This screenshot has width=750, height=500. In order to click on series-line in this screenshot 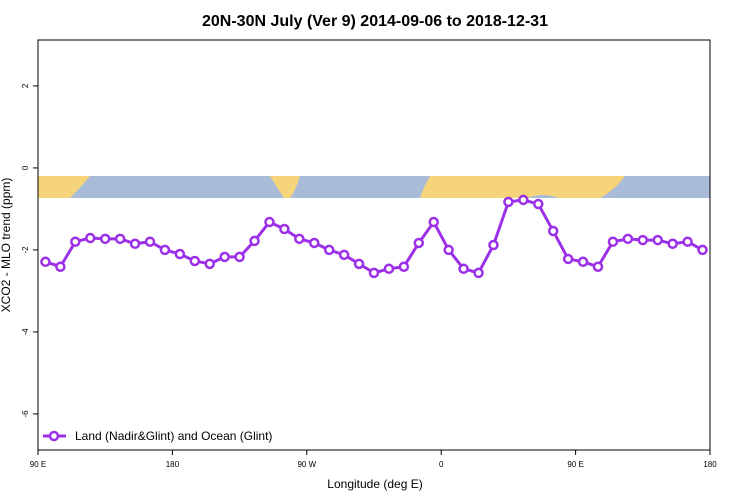, I will do `click(374, 236)`.